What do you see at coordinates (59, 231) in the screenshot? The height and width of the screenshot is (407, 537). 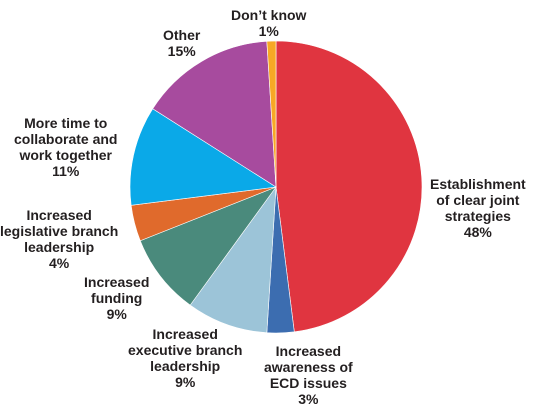 I see `slice-name: Increased legislative branch leadership` at bounding box center [59, 231].